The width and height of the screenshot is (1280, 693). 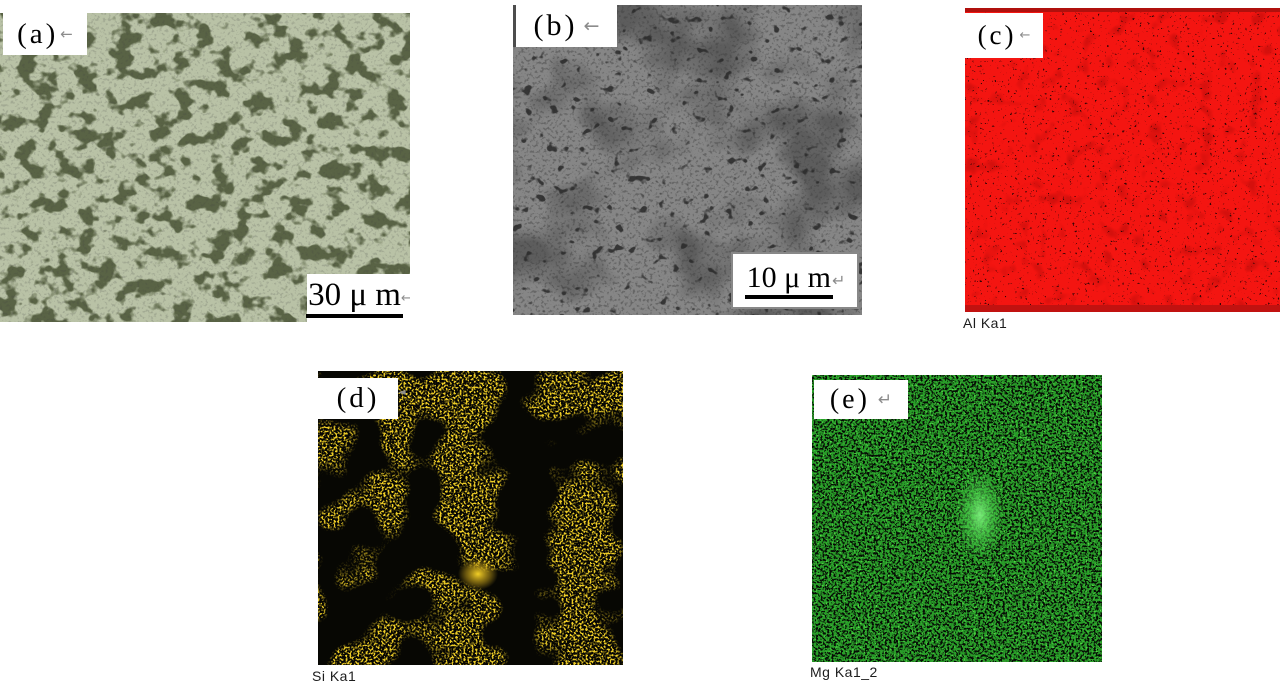 I want to click on eds-map-mg-image, so click(x=957, y=518).